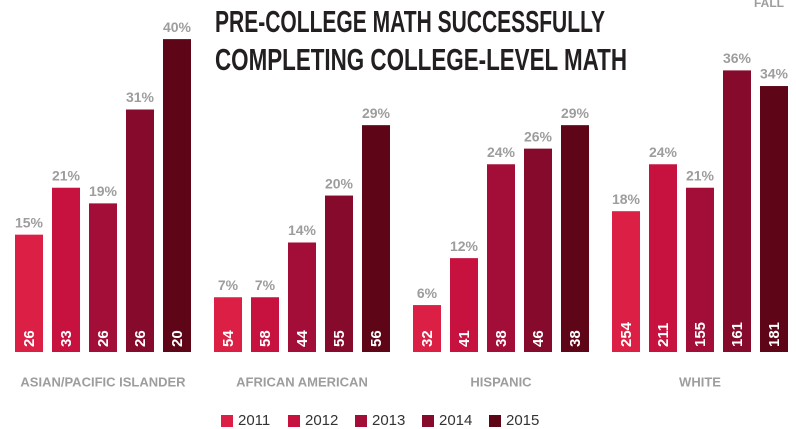  What do you see at coordinates (302, 381) in the screenshot?
I see `x-tick-label: AFRICAN AMERICAN` at bounding box center [302, 381].